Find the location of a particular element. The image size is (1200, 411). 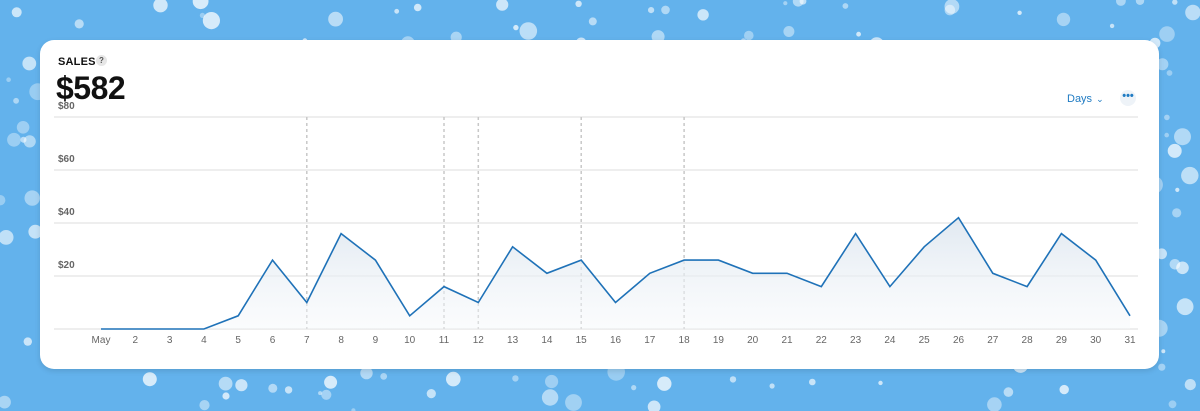

x-tick-label: 22 is located at coordinates (822, 340).